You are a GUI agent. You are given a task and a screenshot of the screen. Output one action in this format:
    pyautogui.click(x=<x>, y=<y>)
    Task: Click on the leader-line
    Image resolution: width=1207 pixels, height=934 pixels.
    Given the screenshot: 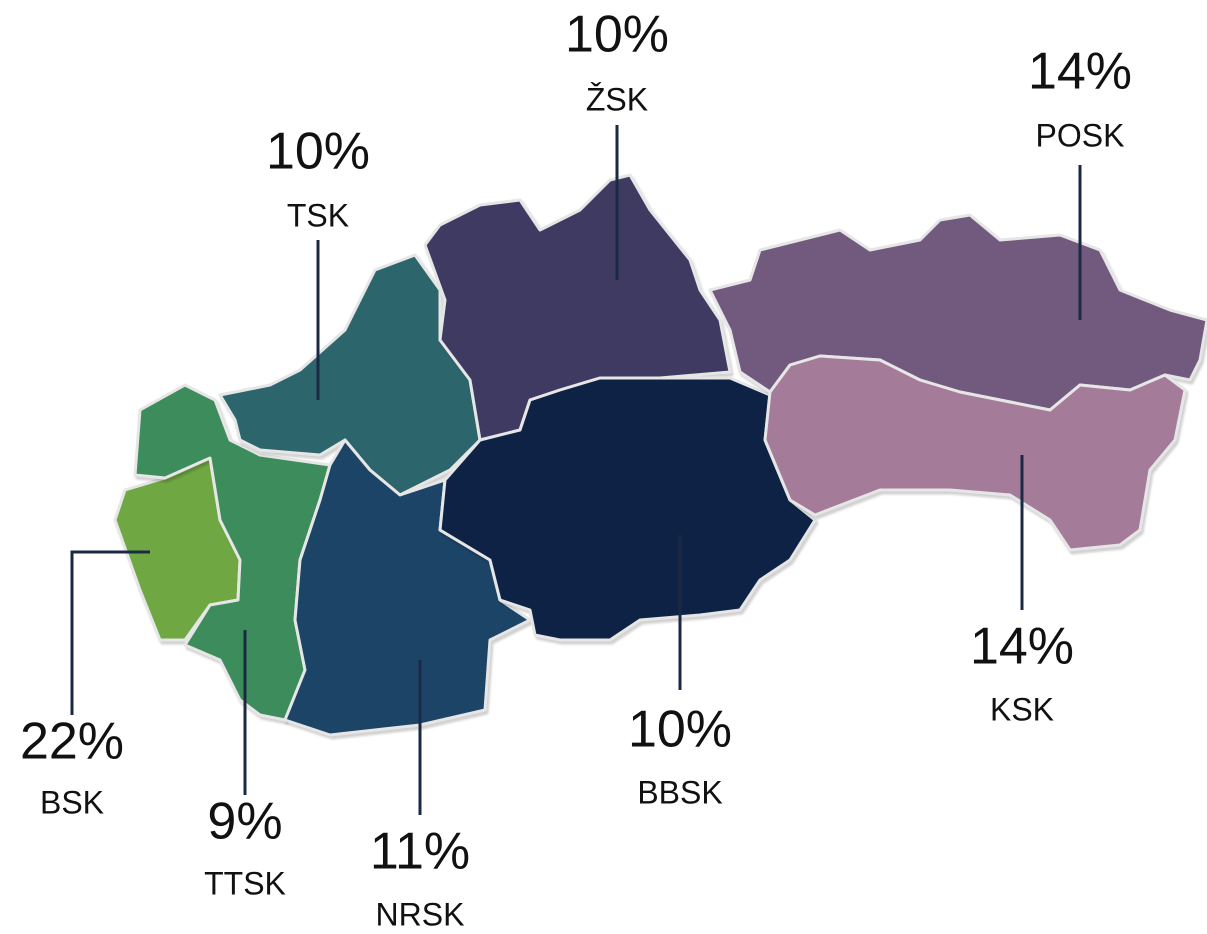 What is the action you would take?
    pyautogui.click(x=110, y=632)
    